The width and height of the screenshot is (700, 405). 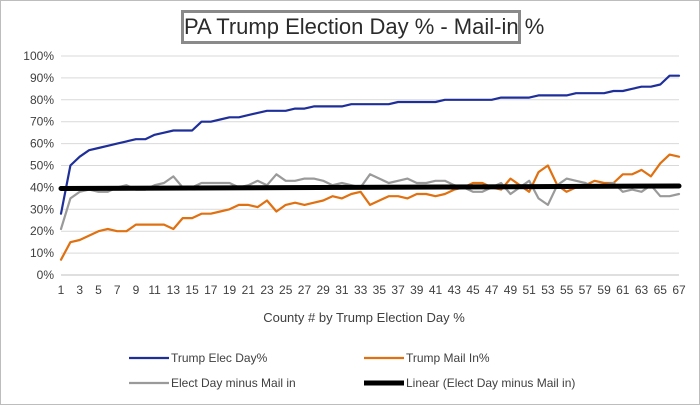 I want to click on x-tick-label: 47, so click(x=492, y=290).